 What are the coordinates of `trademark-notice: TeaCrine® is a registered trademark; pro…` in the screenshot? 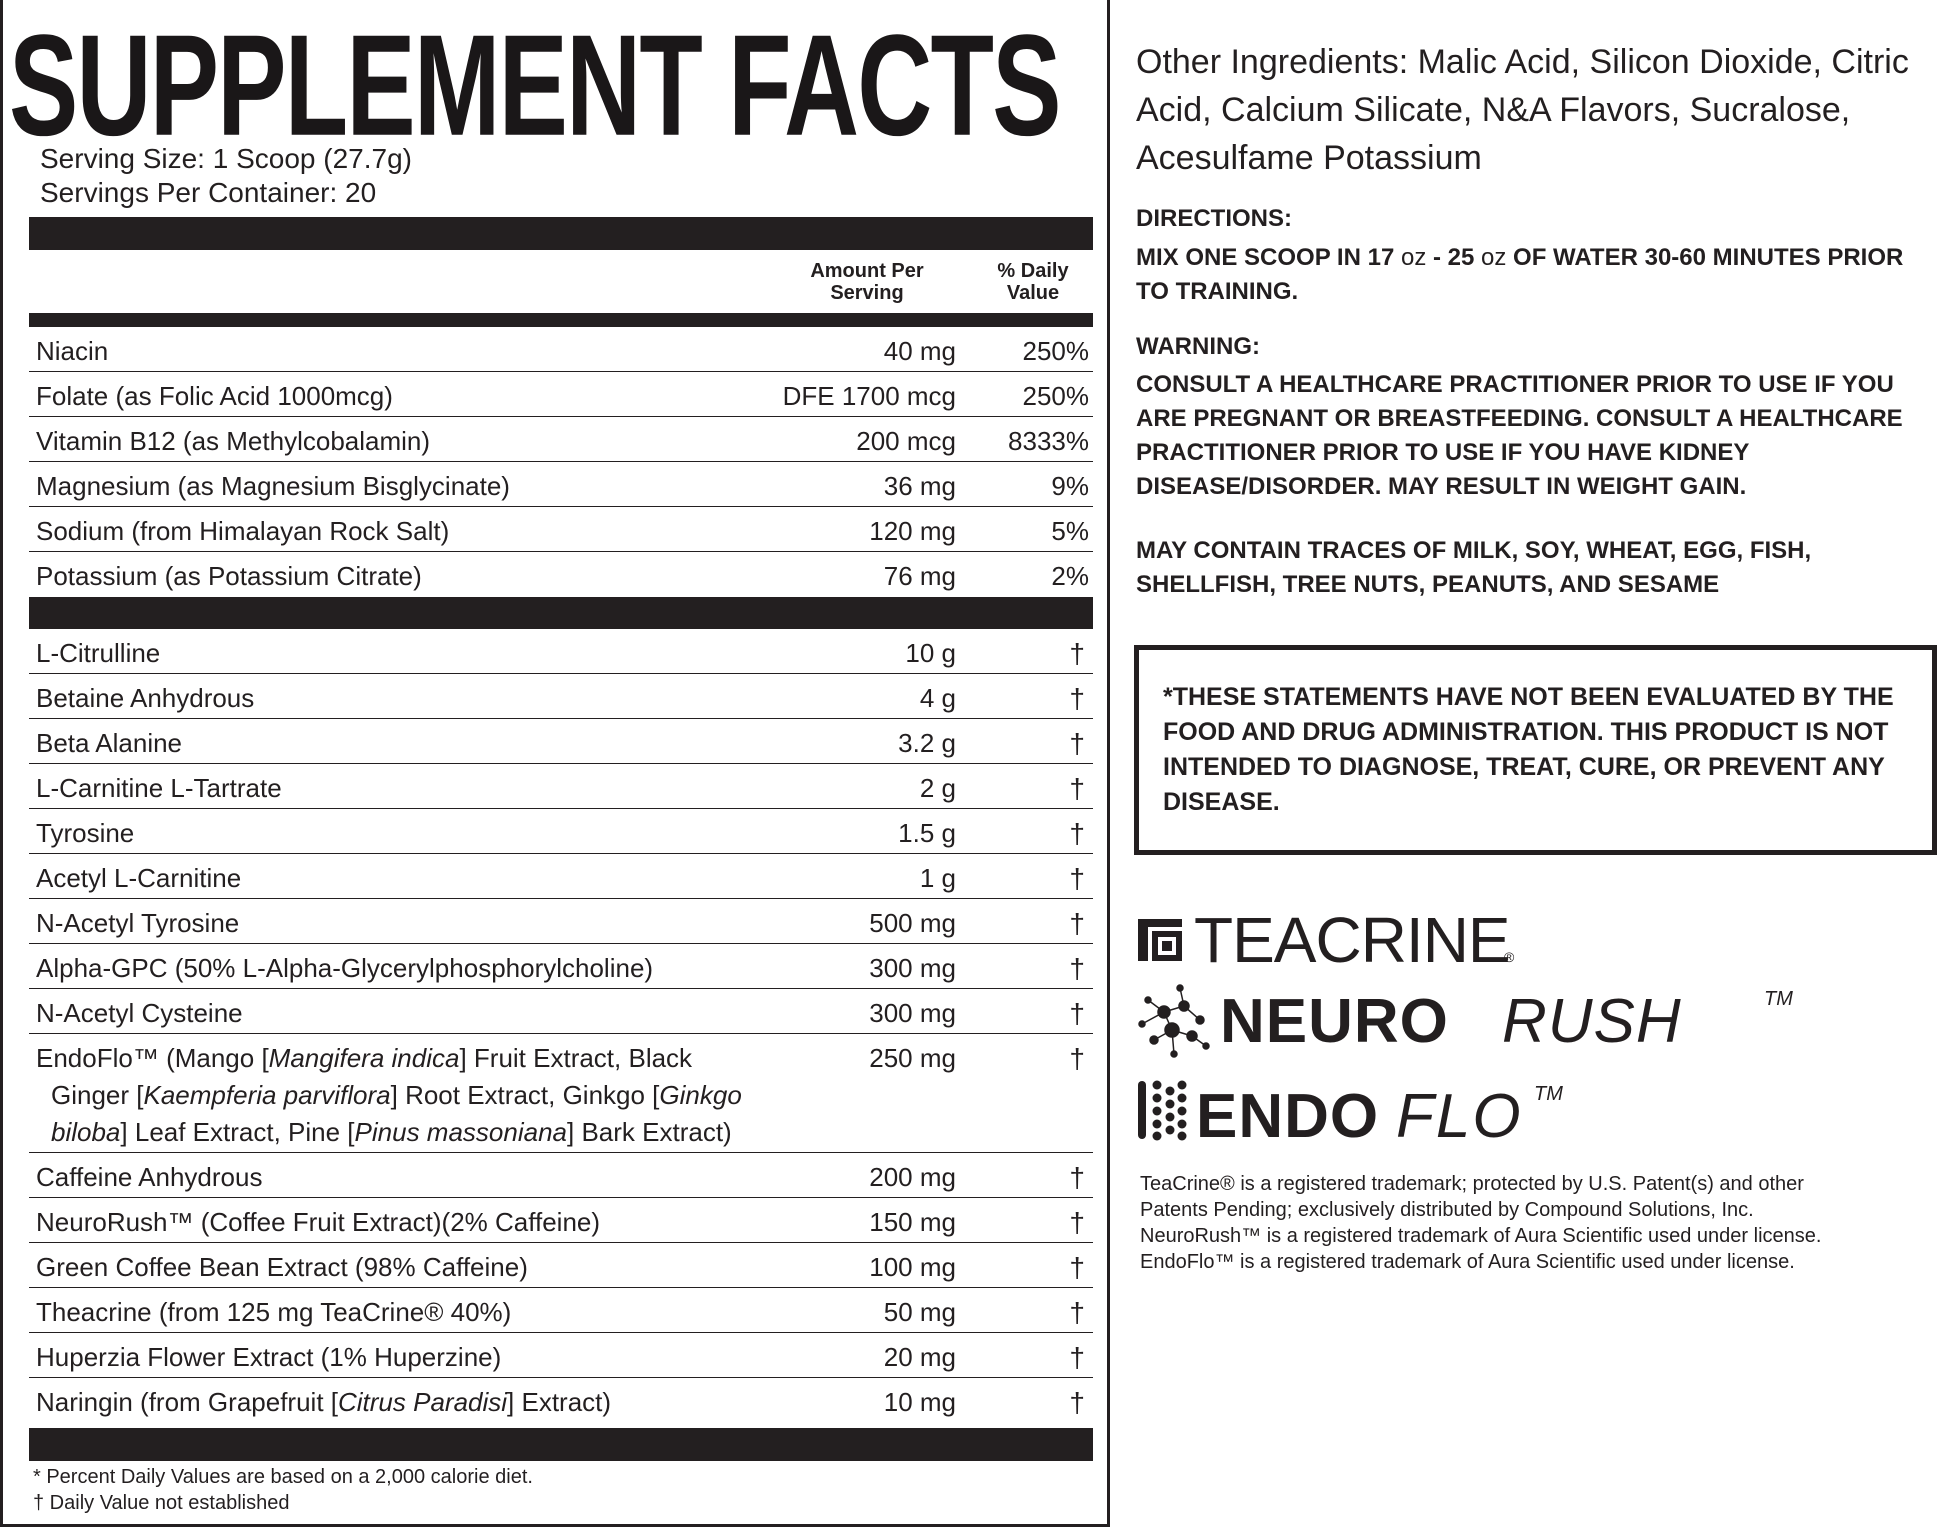 It's located at (1540, 1223).